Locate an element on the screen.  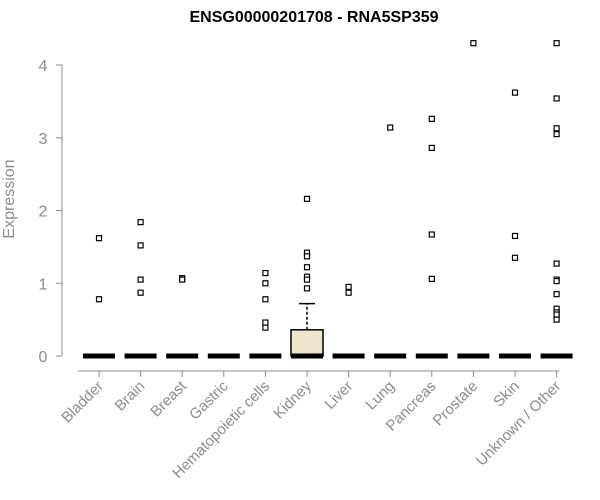
y-tick-label: 0 is located at coordinates (43, 357).